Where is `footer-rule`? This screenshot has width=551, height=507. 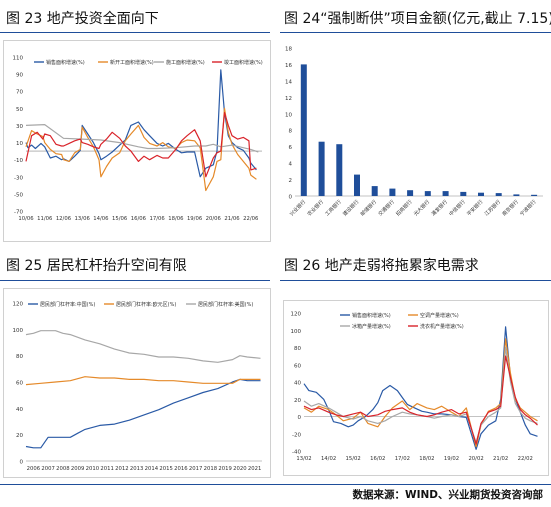
footer-rule is located at coordinates (275, 484).